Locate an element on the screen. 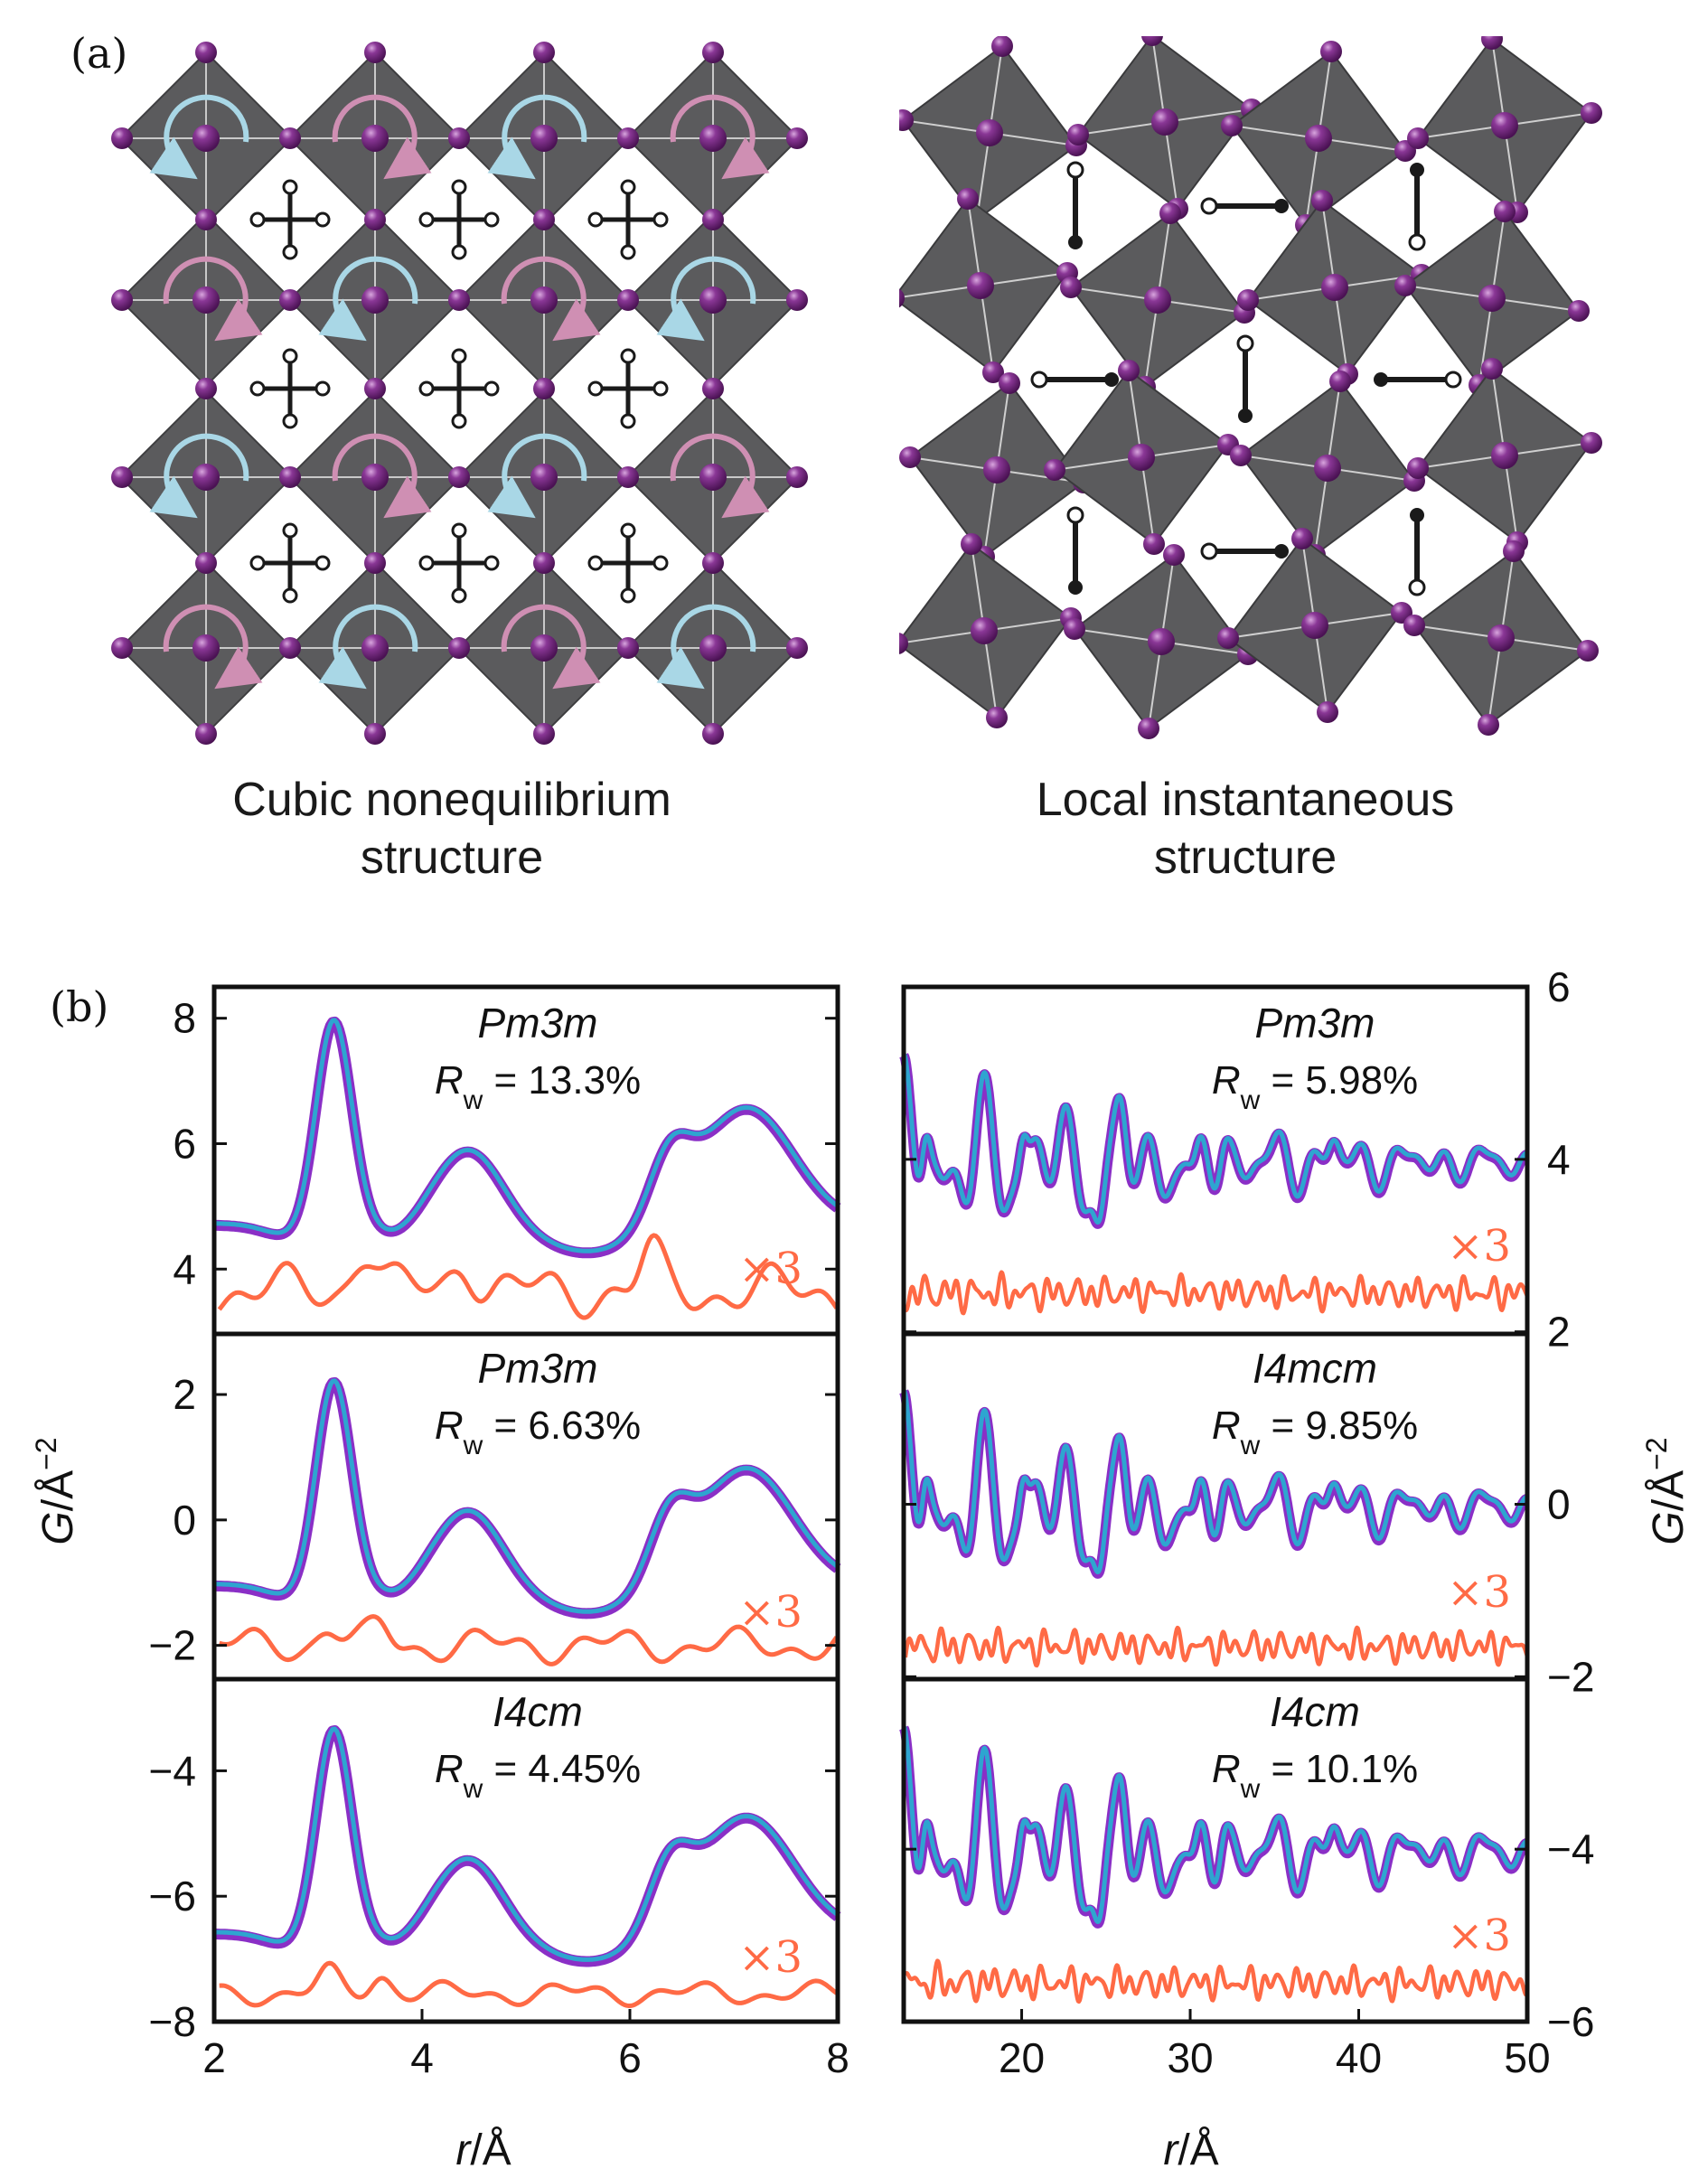  x-tick-label: 30 is located at coordinates (1190, 2057).